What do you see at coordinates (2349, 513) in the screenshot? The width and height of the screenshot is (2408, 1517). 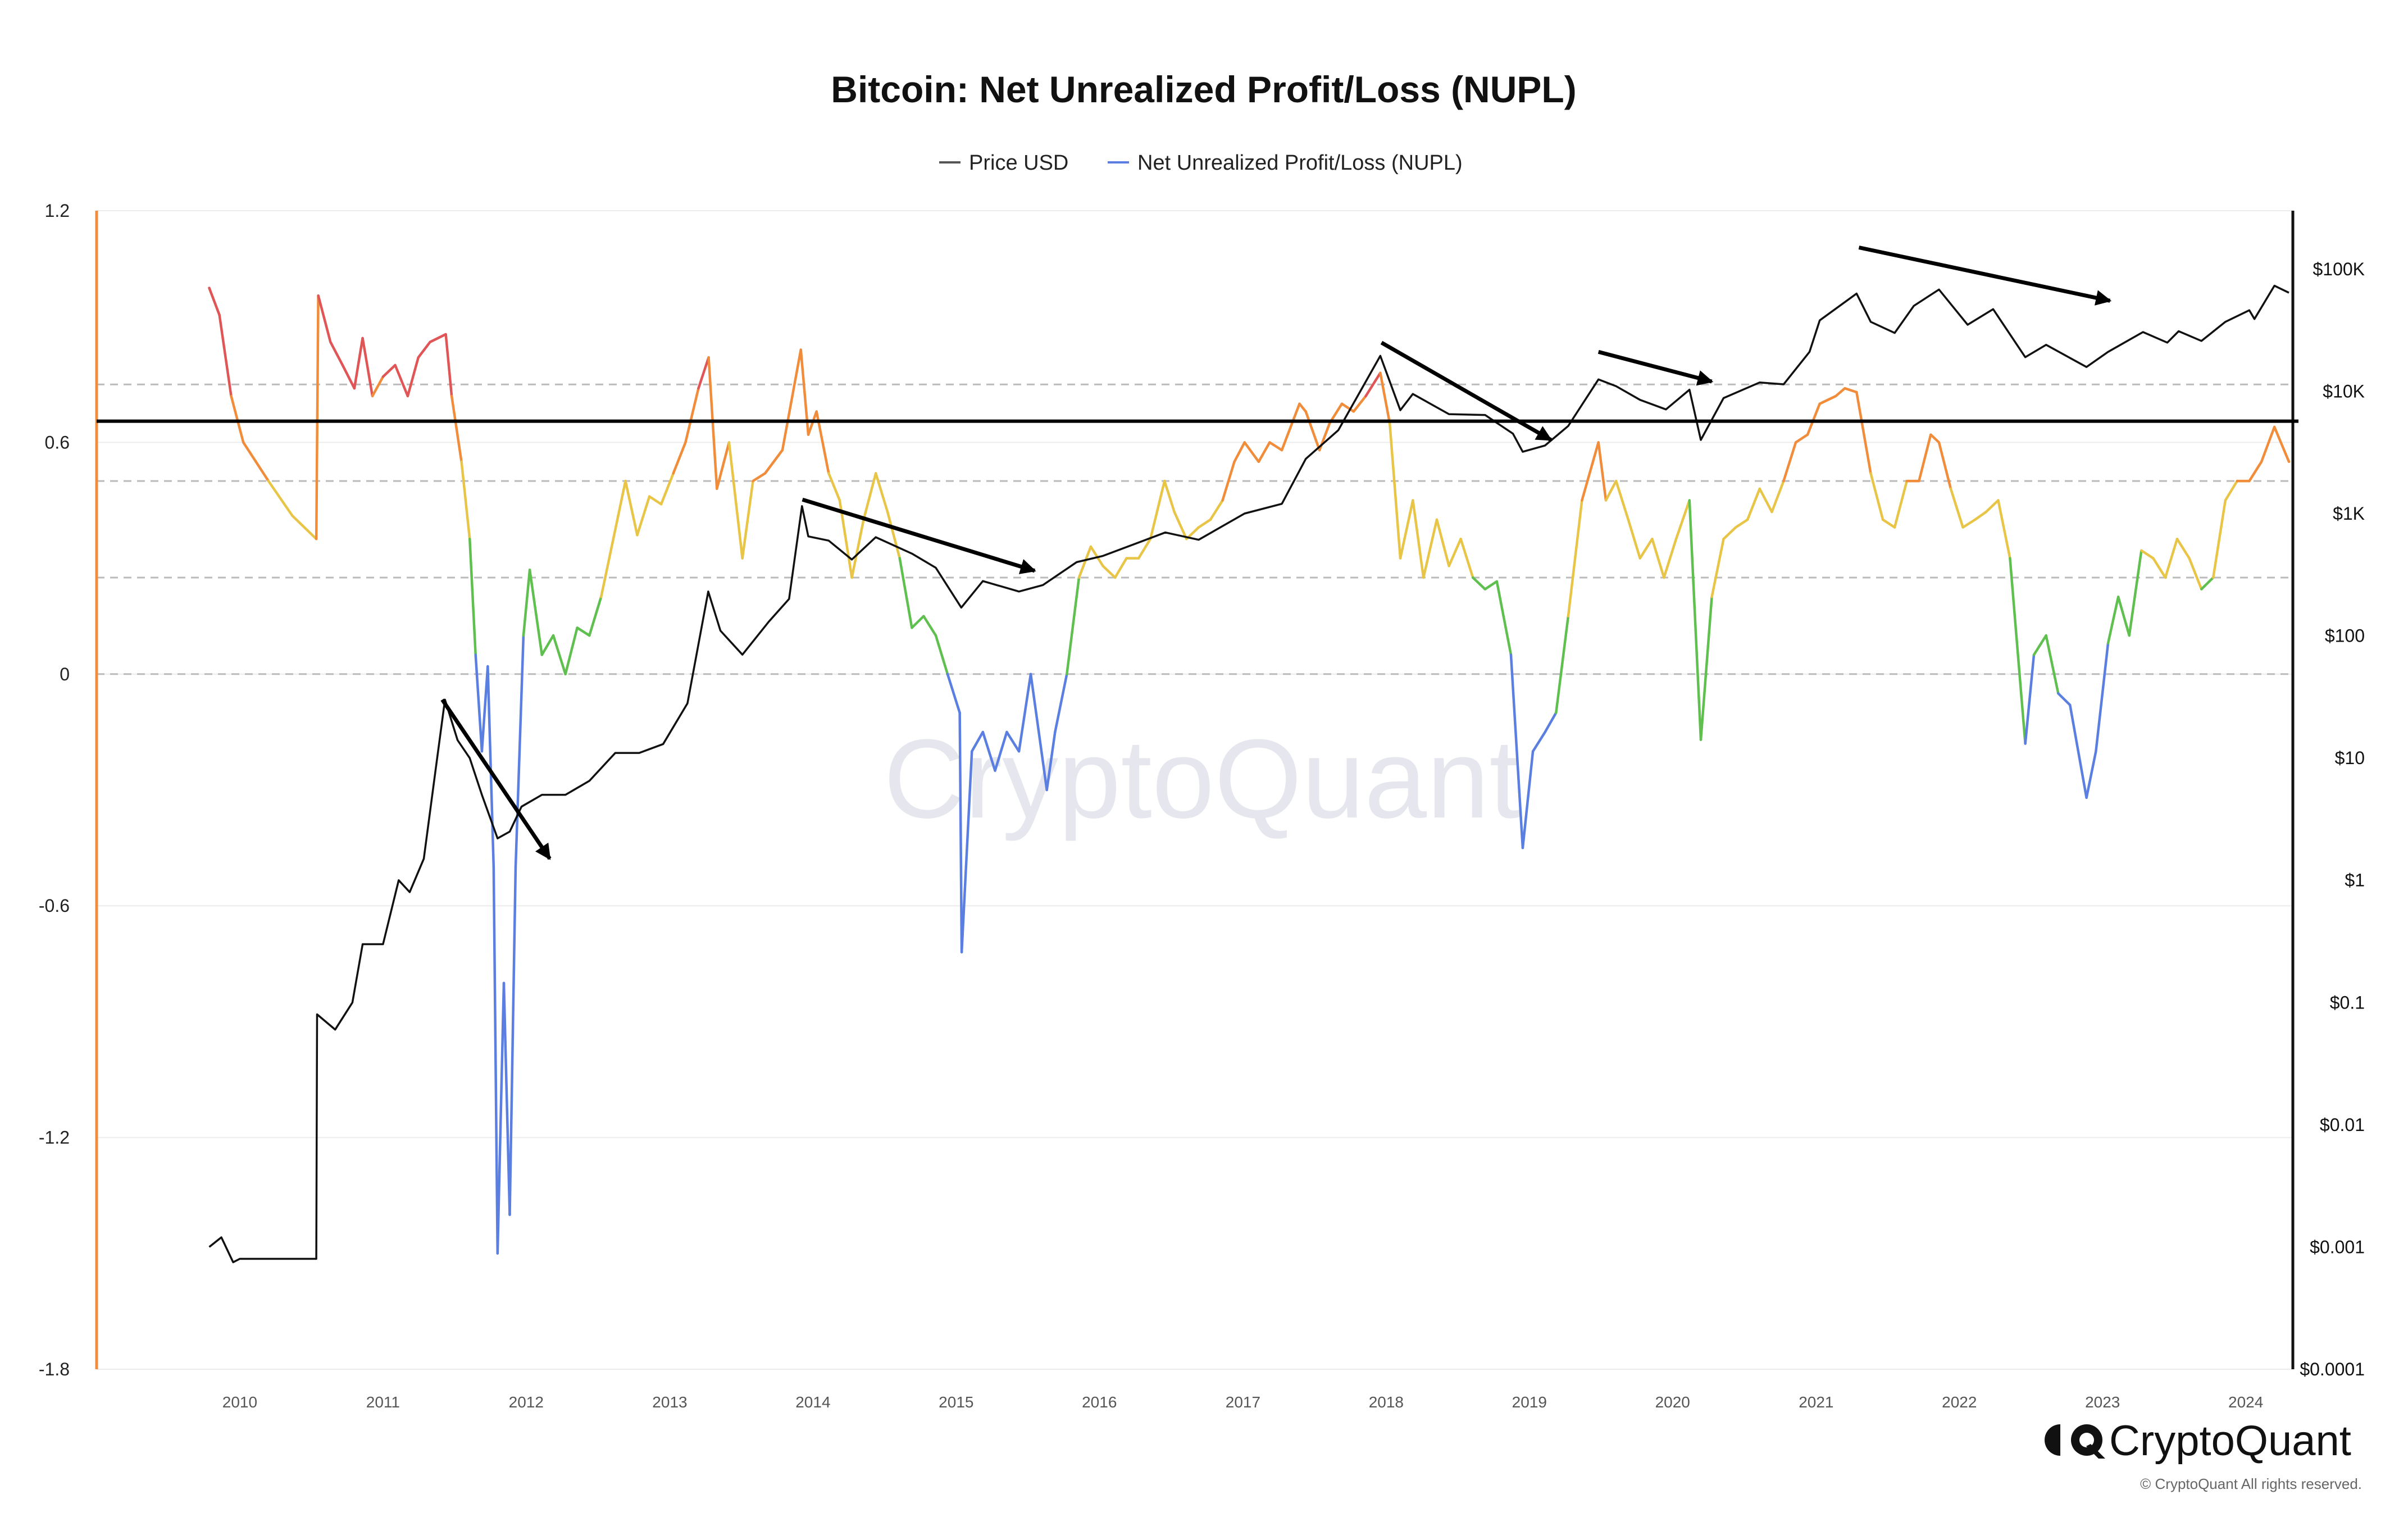 I see `y-right-tick-label: $1K` at bounding box center [2349, 513].